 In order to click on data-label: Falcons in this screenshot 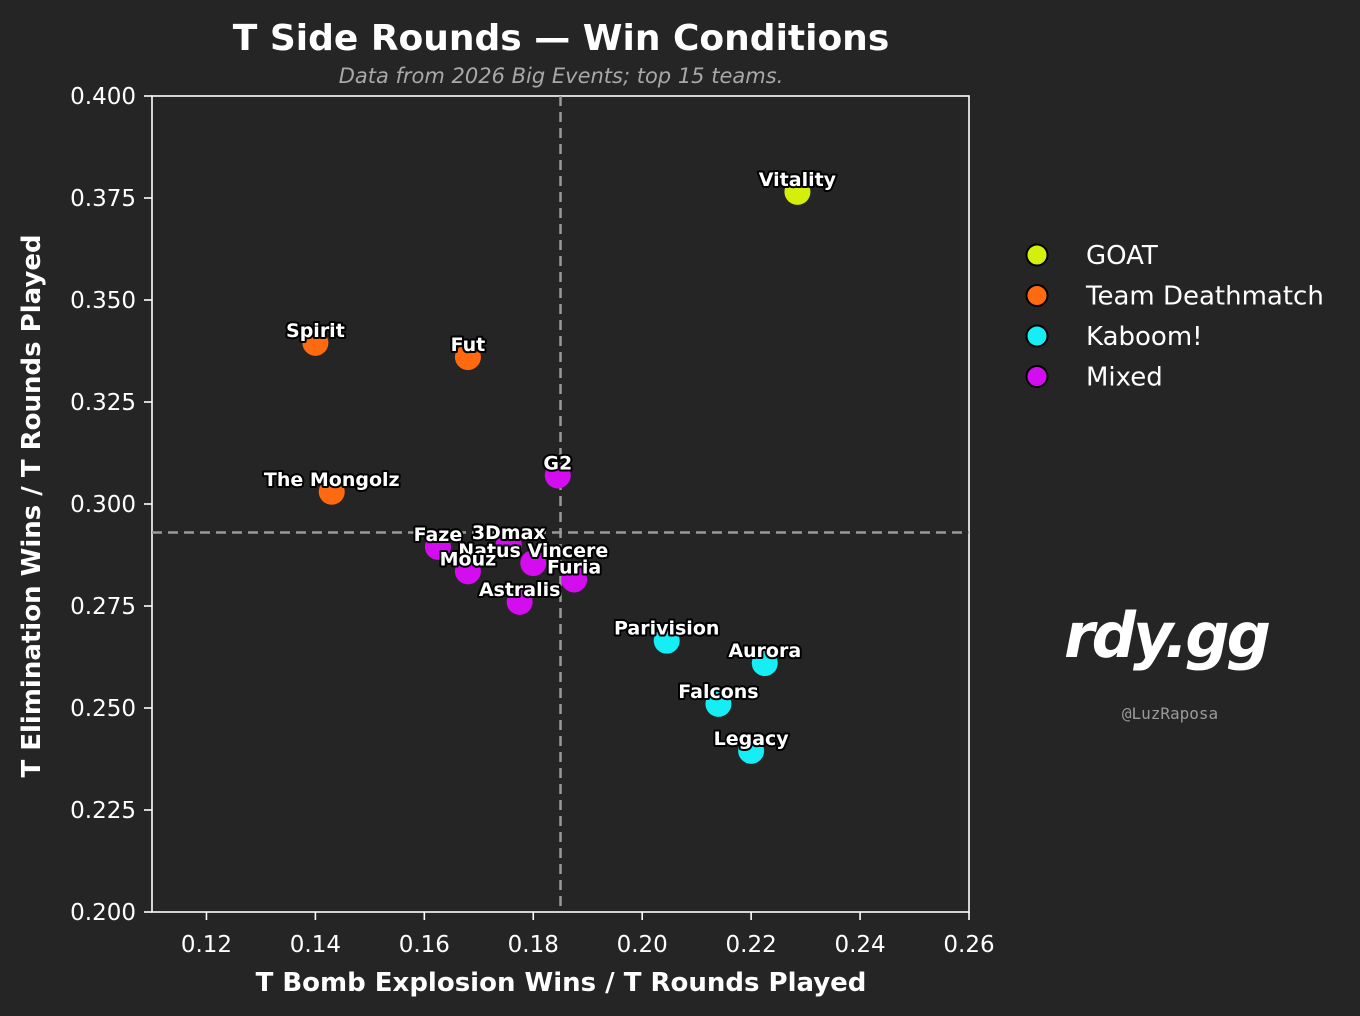, I will do `click(718, 692)`.